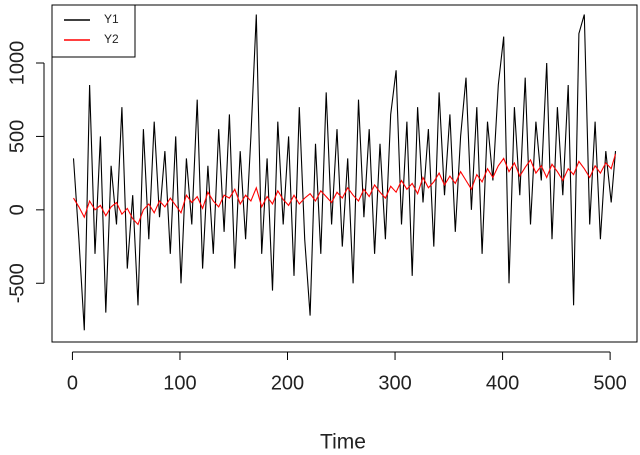  What do you see at coordinates (17, 283) in the screenshot?
I see `y-tick-label: -500` at bounding box center [17, 283].